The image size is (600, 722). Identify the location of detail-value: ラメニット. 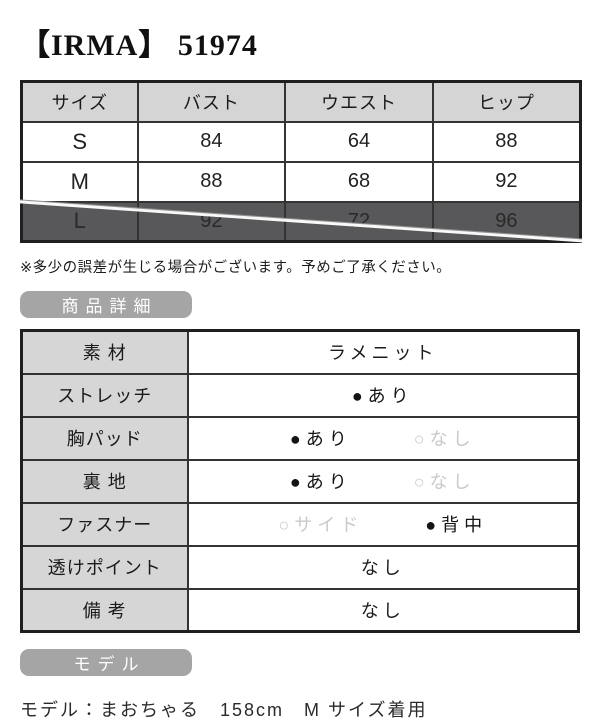
(383, 352).